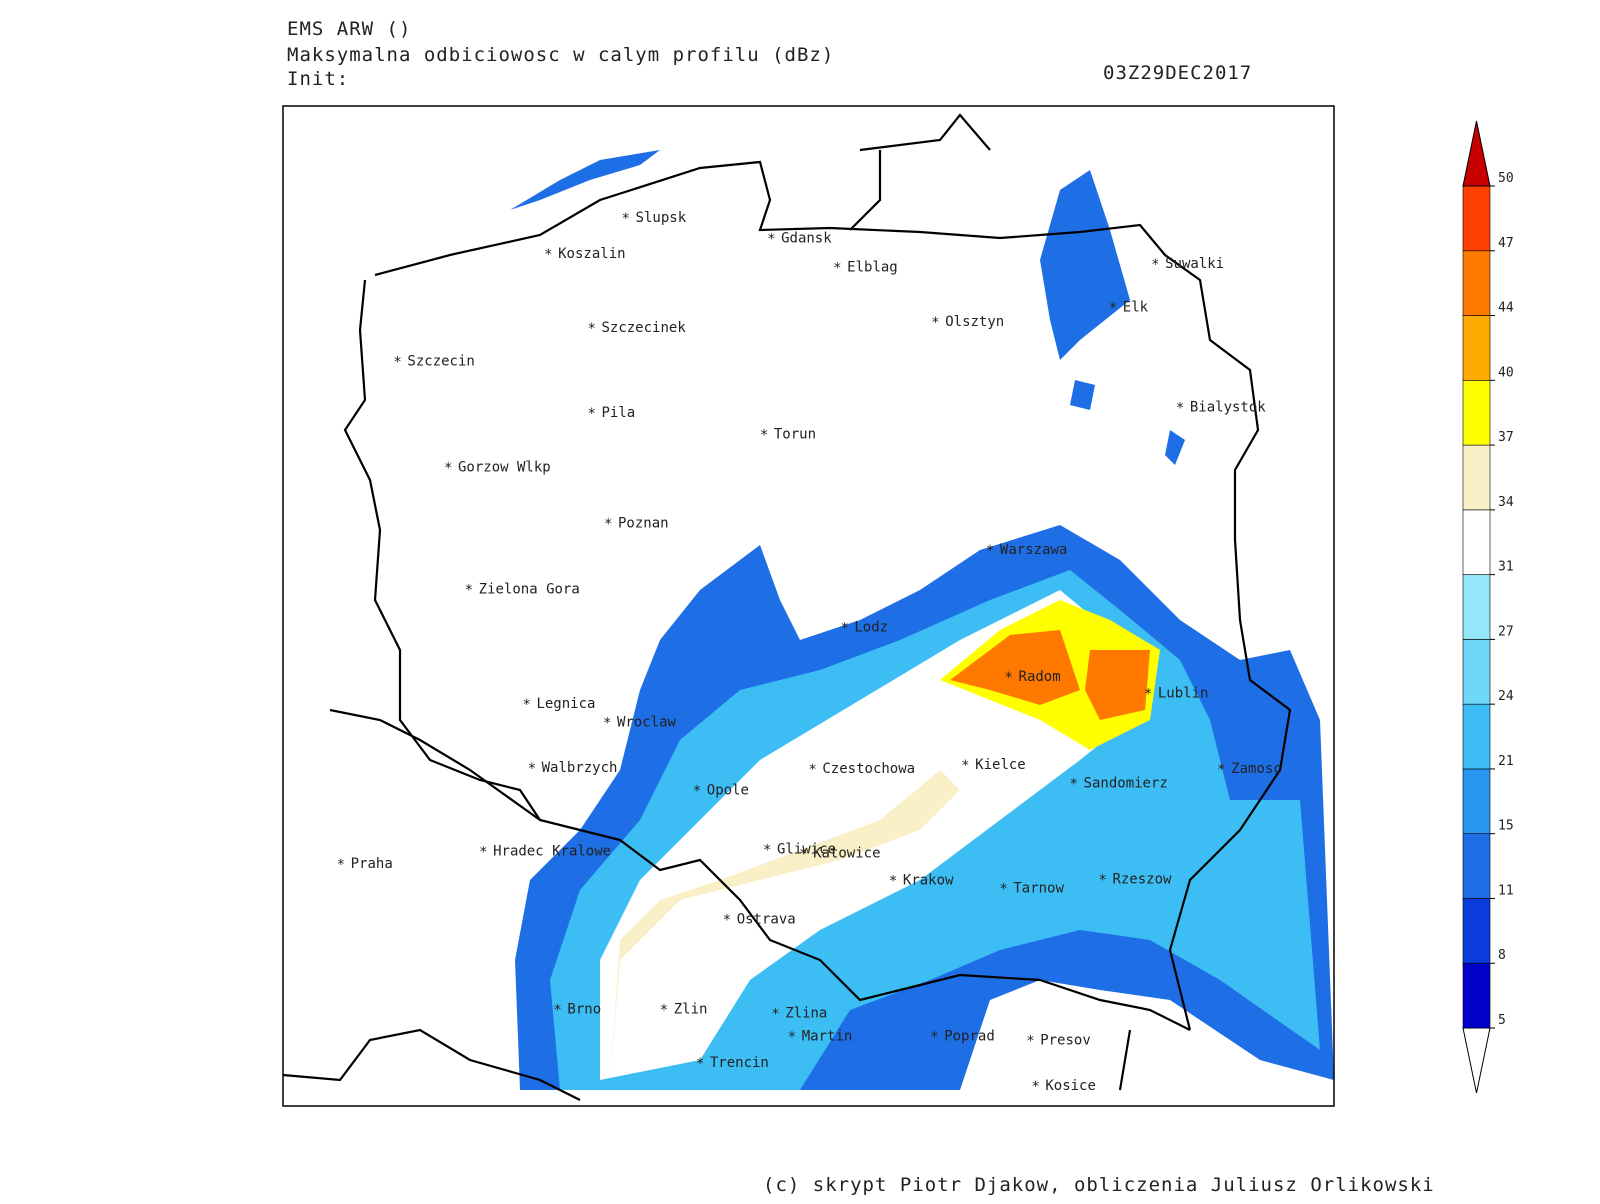 The image size is (1600, 1204). What do you see at coordinates (766, 920) in the screenshot?
I see `city-label: Ostrava` at bounding box center [766, 920].